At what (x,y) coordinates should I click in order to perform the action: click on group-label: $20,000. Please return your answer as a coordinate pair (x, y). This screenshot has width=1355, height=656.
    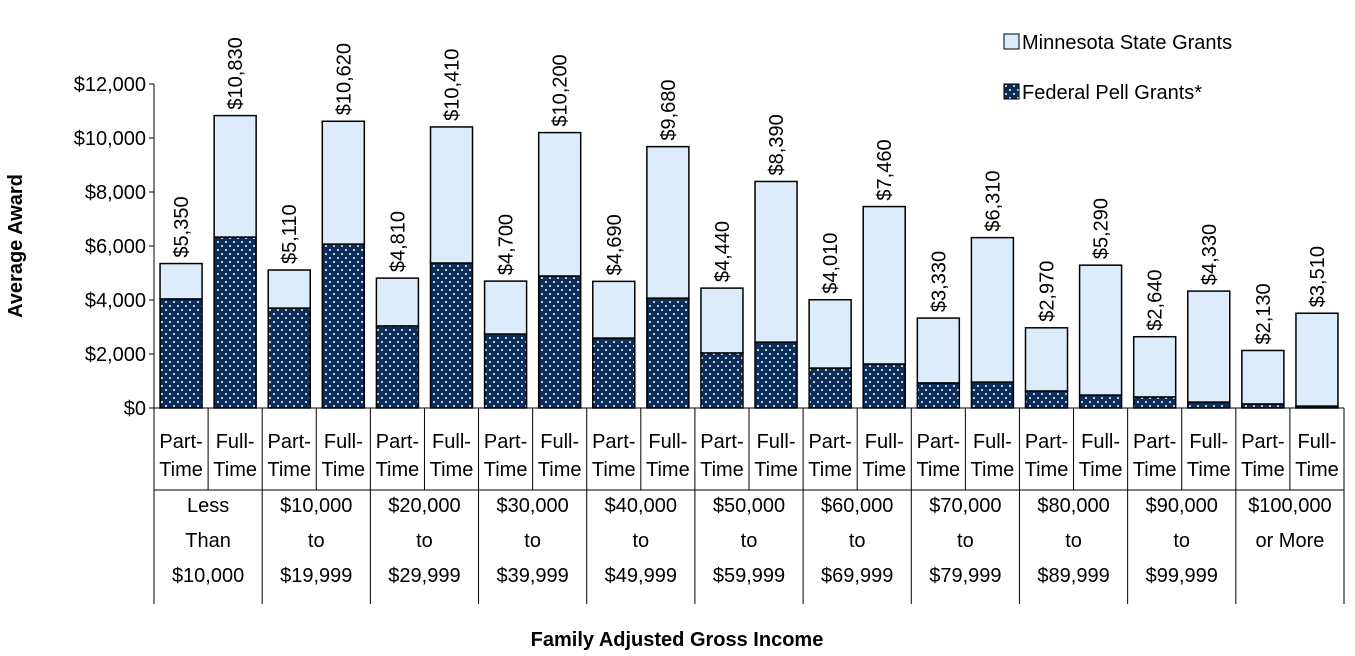
    Looking at the image, I should click on (424, 506).